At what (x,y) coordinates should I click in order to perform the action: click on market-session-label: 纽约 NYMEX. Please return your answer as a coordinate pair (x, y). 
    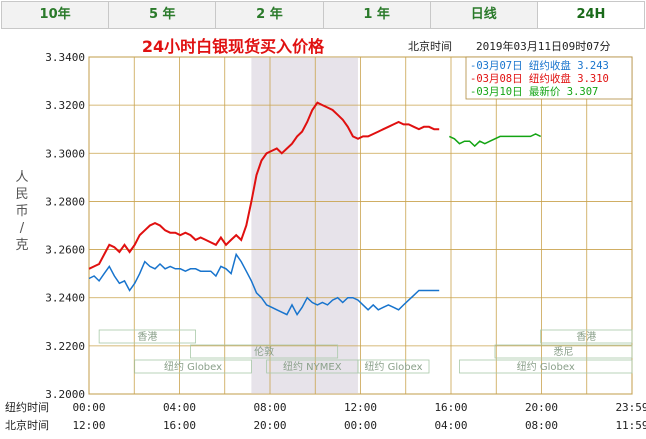
    Looking at the image, I should click on (312, 366).